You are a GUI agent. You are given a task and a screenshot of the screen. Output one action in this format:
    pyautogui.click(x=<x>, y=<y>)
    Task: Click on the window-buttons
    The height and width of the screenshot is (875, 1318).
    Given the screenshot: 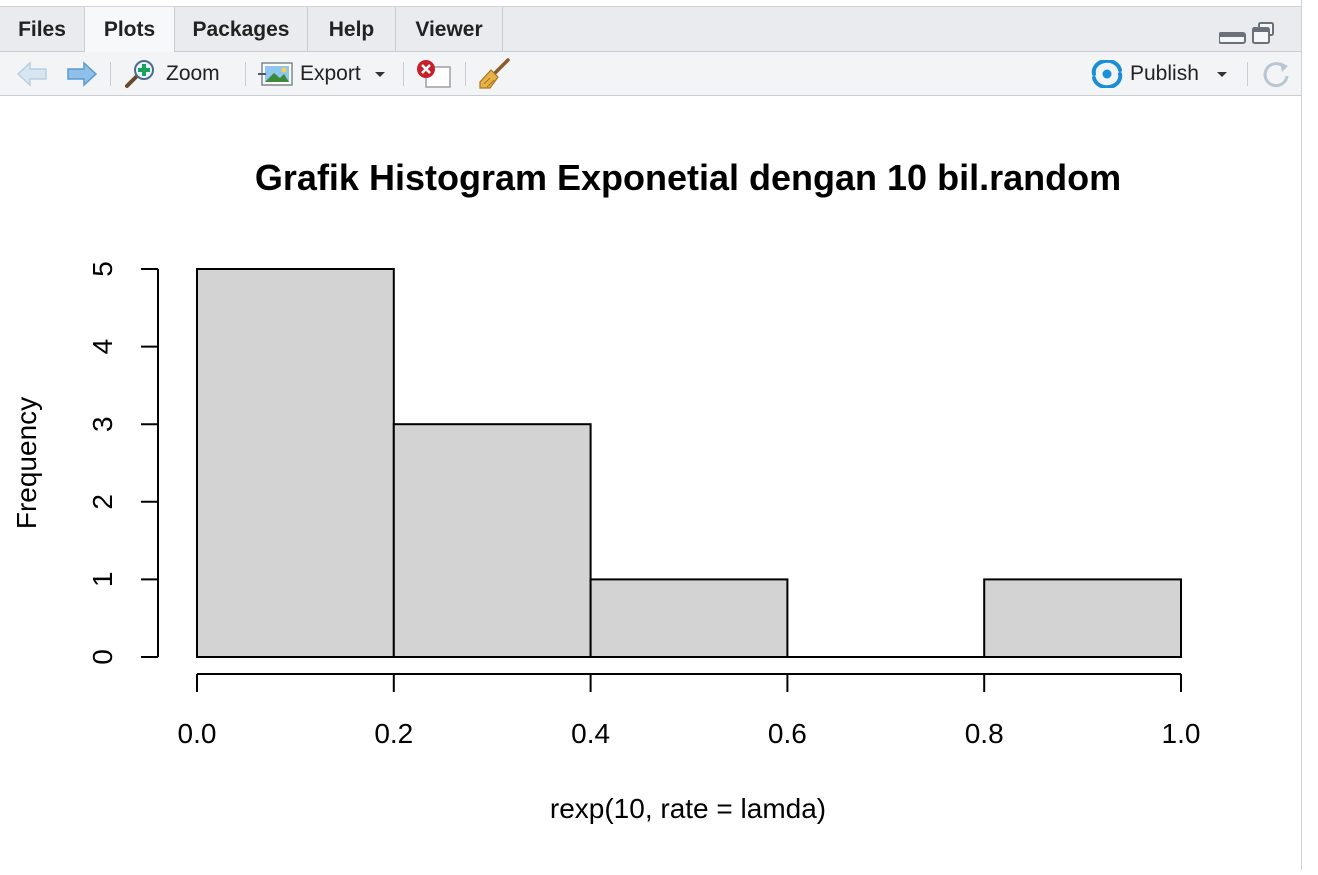 What is the action you would take?
    pyautogui.click(x=1246, y=33)
    